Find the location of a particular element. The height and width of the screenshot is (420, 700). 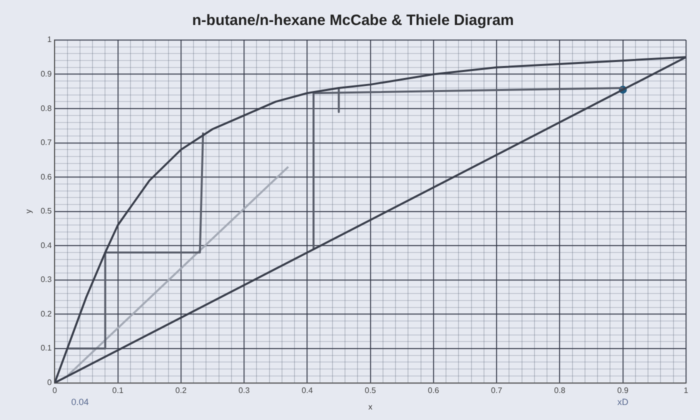

y-tick-label: 0.2 is located at coordinates (46, 313).